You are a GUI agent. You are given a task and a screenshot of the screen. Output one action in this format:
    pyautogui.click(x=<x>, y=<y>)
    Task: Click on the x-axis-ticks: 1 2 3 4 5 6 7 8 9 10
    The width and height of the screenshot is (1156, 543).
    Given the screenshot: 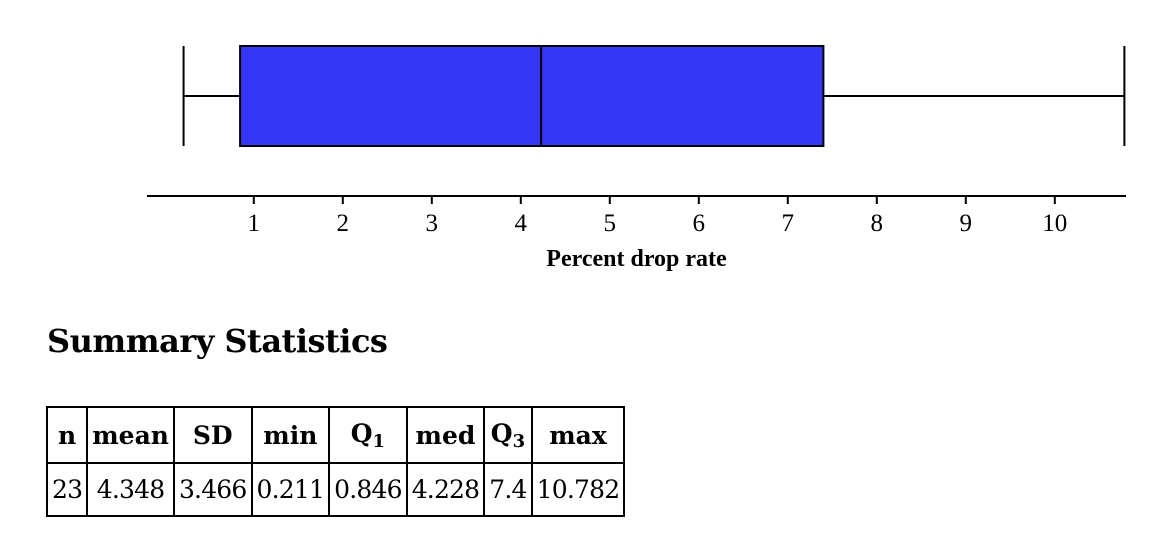 What is the action you would take?
    pyautogui.click(x=657, y=216)
    